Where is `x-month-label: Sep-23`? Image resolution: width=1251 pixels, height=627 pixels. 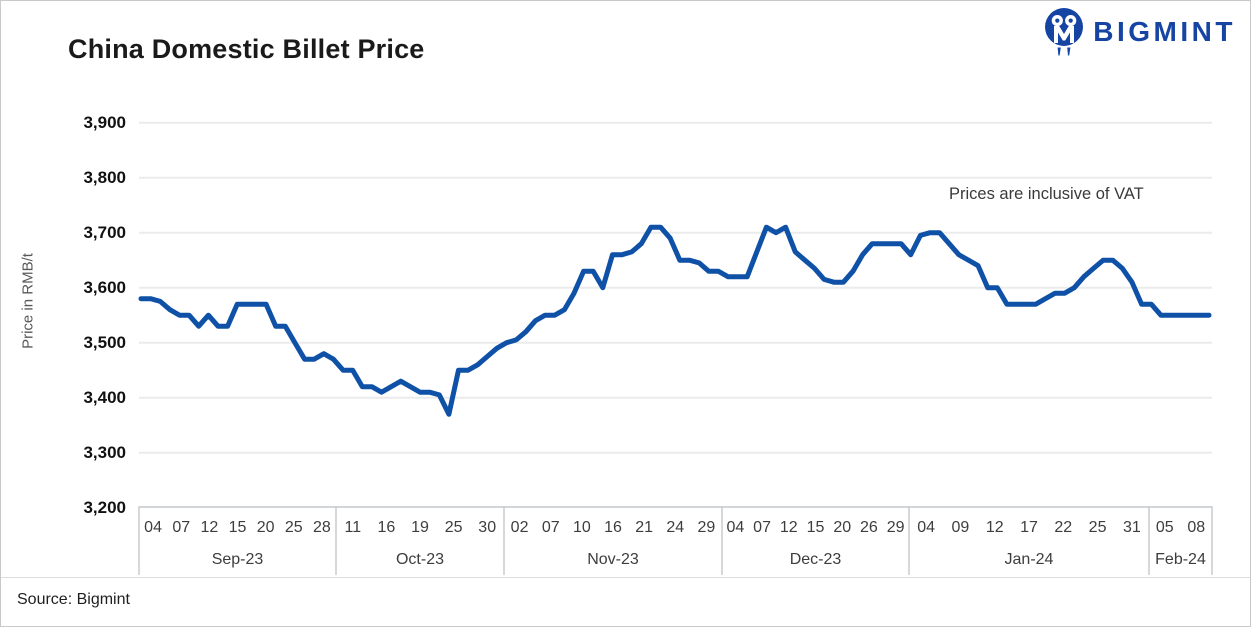
x-month-label: Sep-23 is located at coordinates (238, 559).